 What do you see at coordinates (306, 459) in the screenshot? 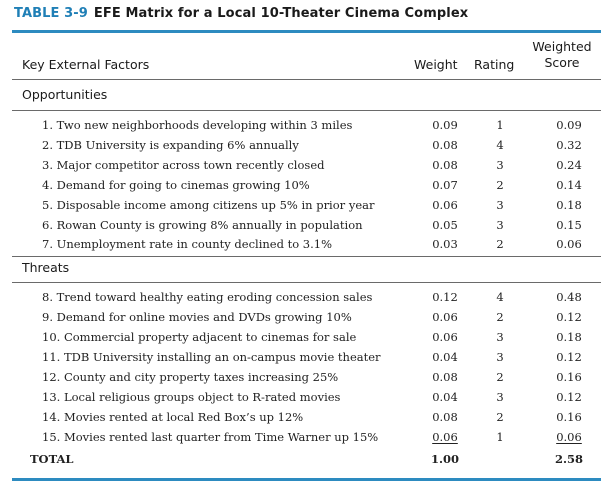
I see `total-row: TOTAL 1.00 2.58` at bounding box center [306, 459].